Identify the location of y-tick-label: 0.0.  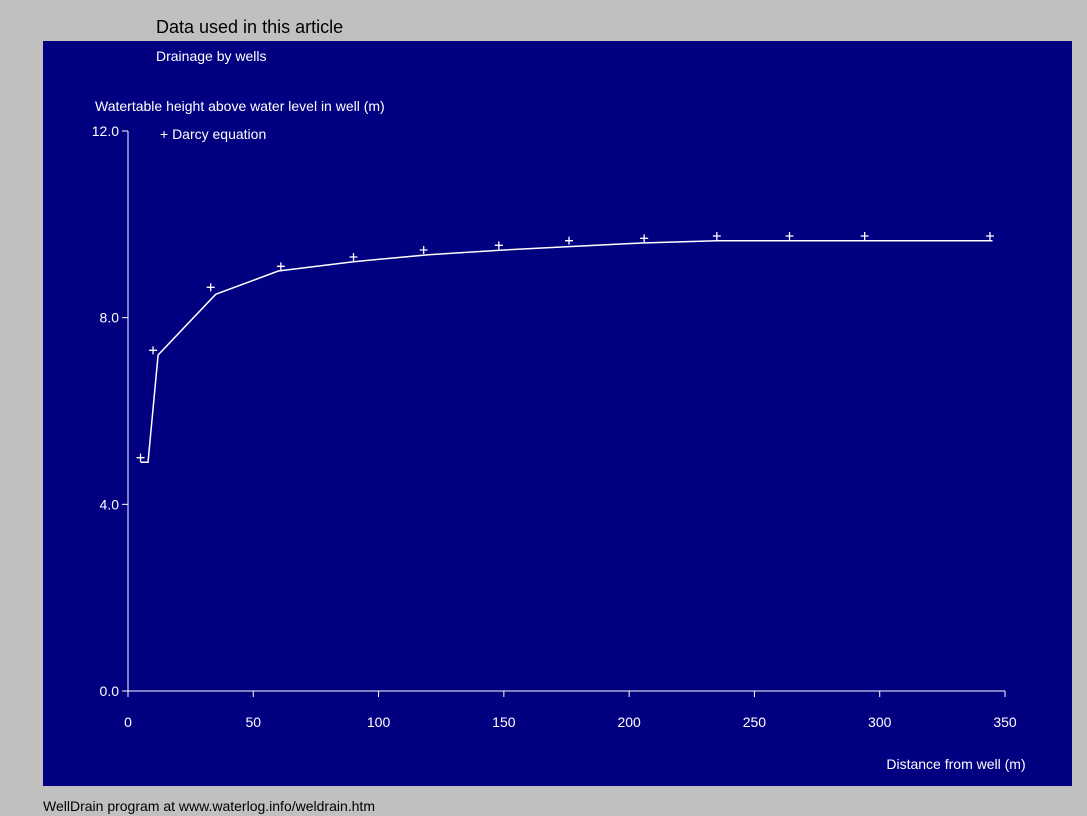
(110, 691).